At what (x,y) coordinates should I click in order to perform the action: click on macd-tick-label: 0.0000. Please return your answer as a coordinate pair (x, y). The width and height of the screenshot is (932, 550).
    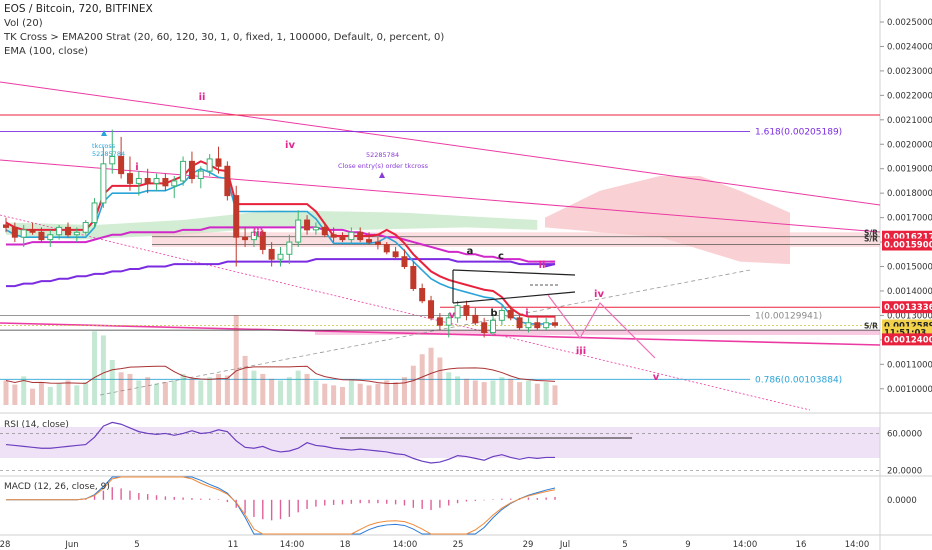
    Looking at the image, I should click on (902, 501).